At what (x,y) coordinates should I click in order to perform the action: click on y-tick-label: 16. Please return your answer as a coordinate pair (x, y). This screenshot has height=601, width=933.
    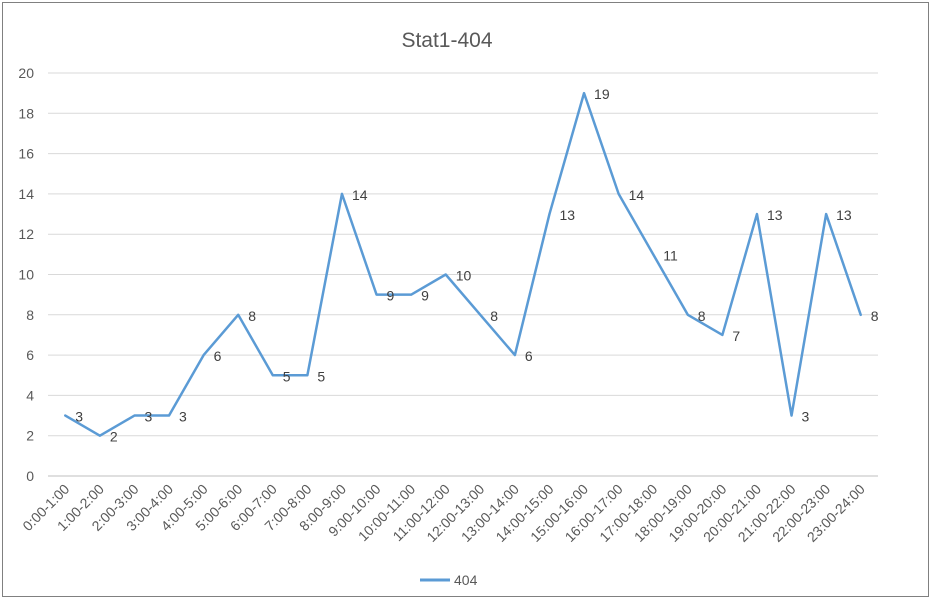
    Looking at the image, I should click on (26, 154).